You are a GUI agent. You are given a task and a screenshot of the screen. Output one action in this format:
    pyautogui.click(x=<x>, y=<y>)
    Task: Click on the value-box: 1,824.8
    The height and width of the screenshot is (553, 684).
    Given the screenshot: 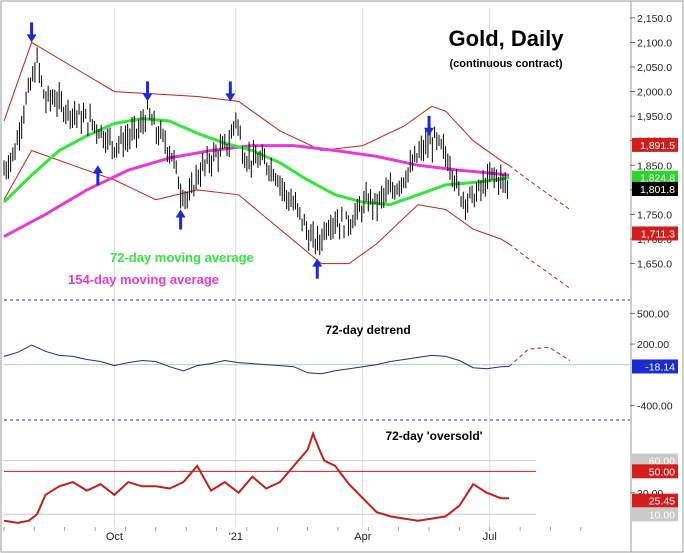 What is the action you would take?
    pyautogui.click(x=655, y=177)
    